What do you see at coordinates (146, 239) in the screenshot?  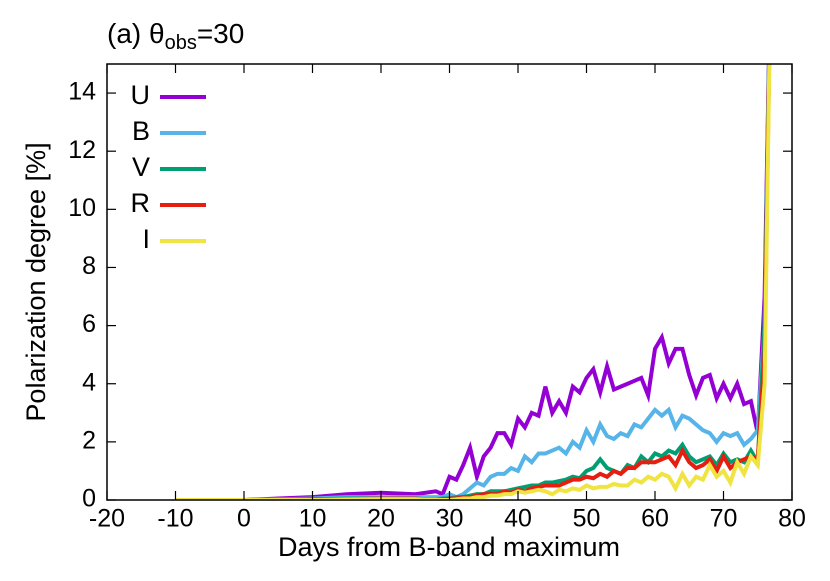 I see `legend-label: I` at bounding box center [146, 239].